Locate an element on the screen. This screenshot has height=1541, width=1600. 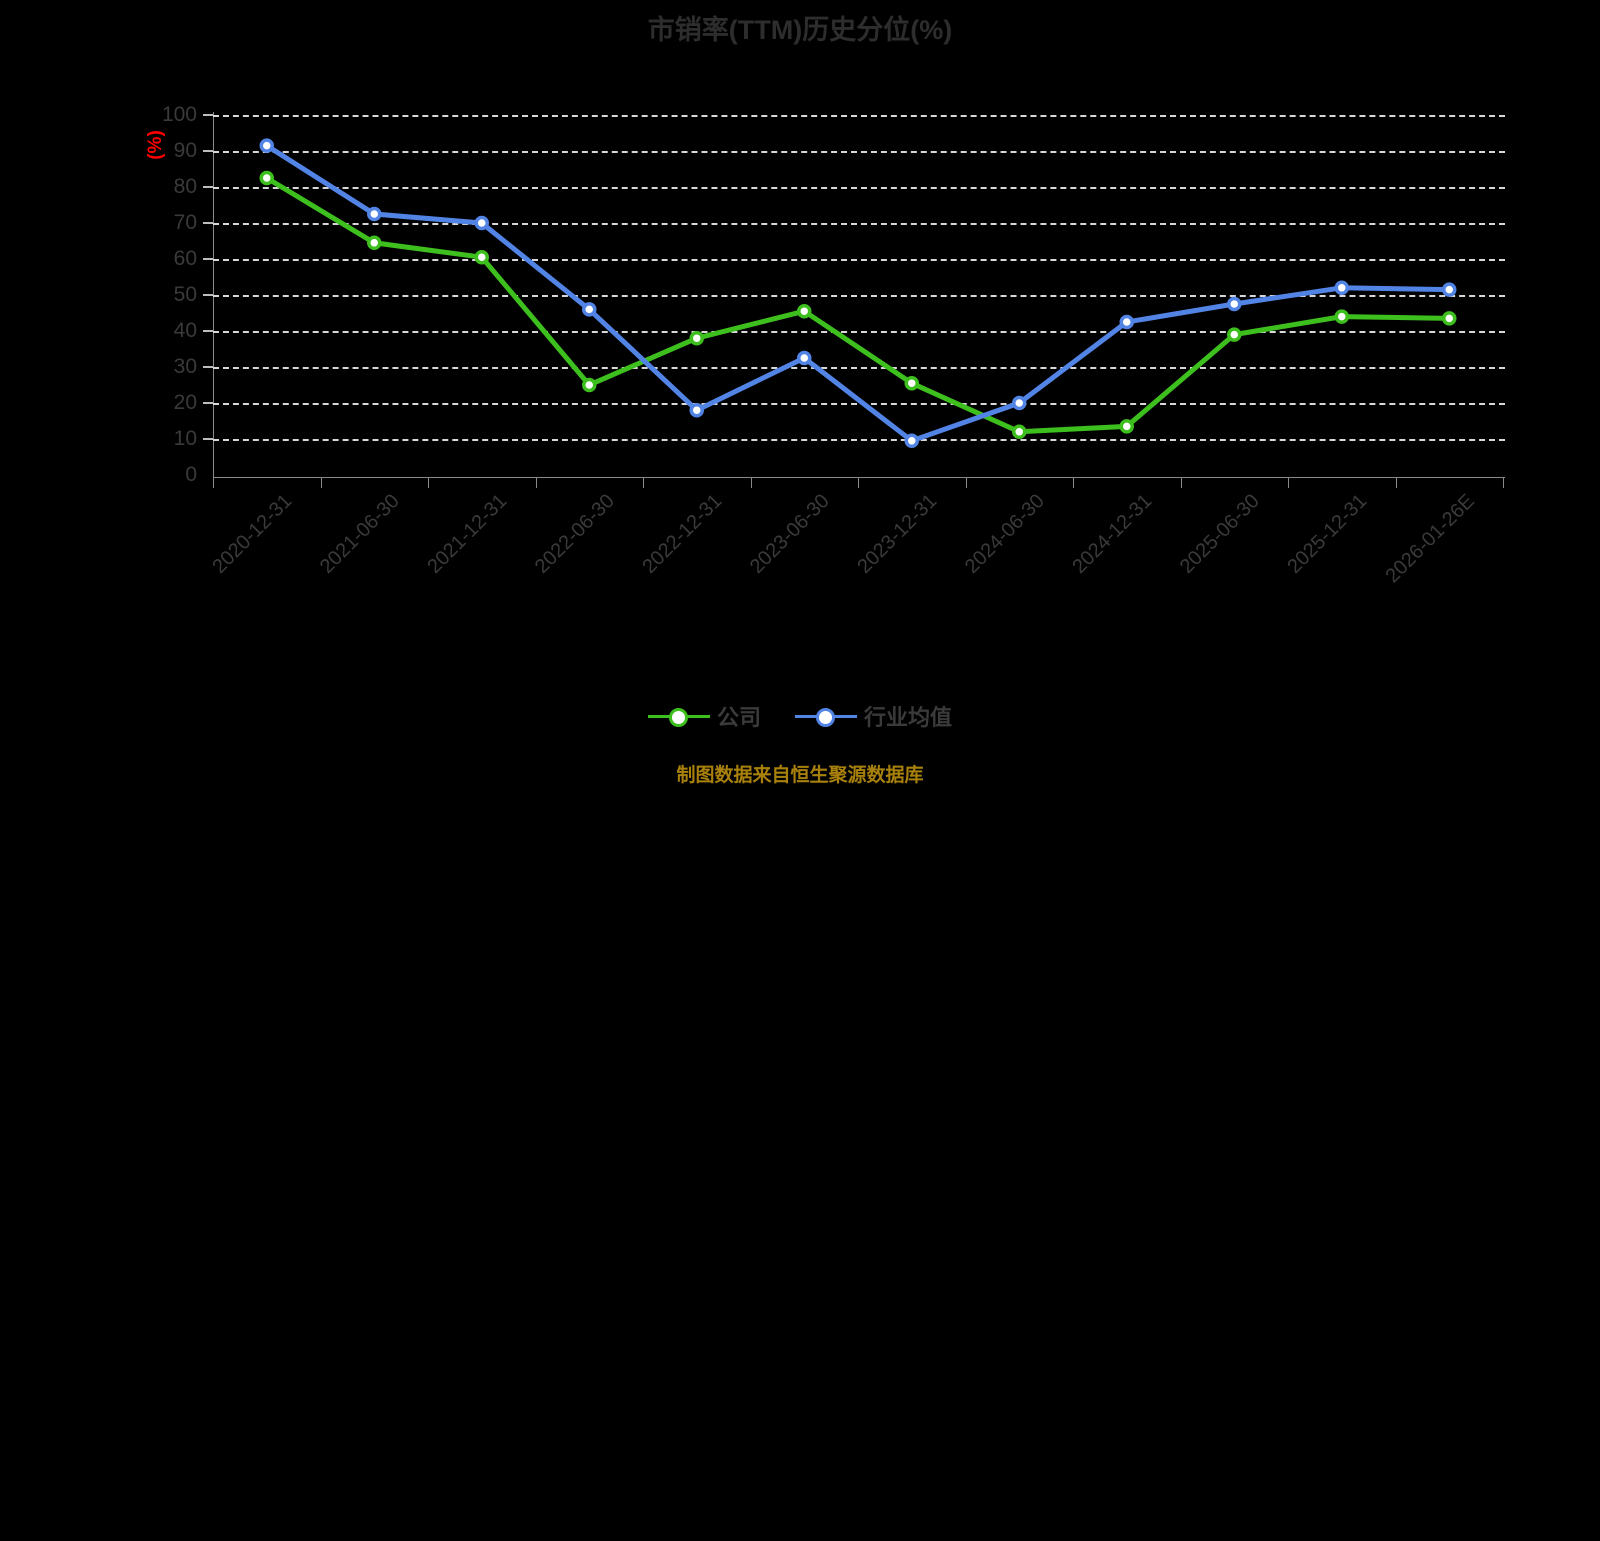
y-tick-label: 60 is located at coordinates (185, 258).